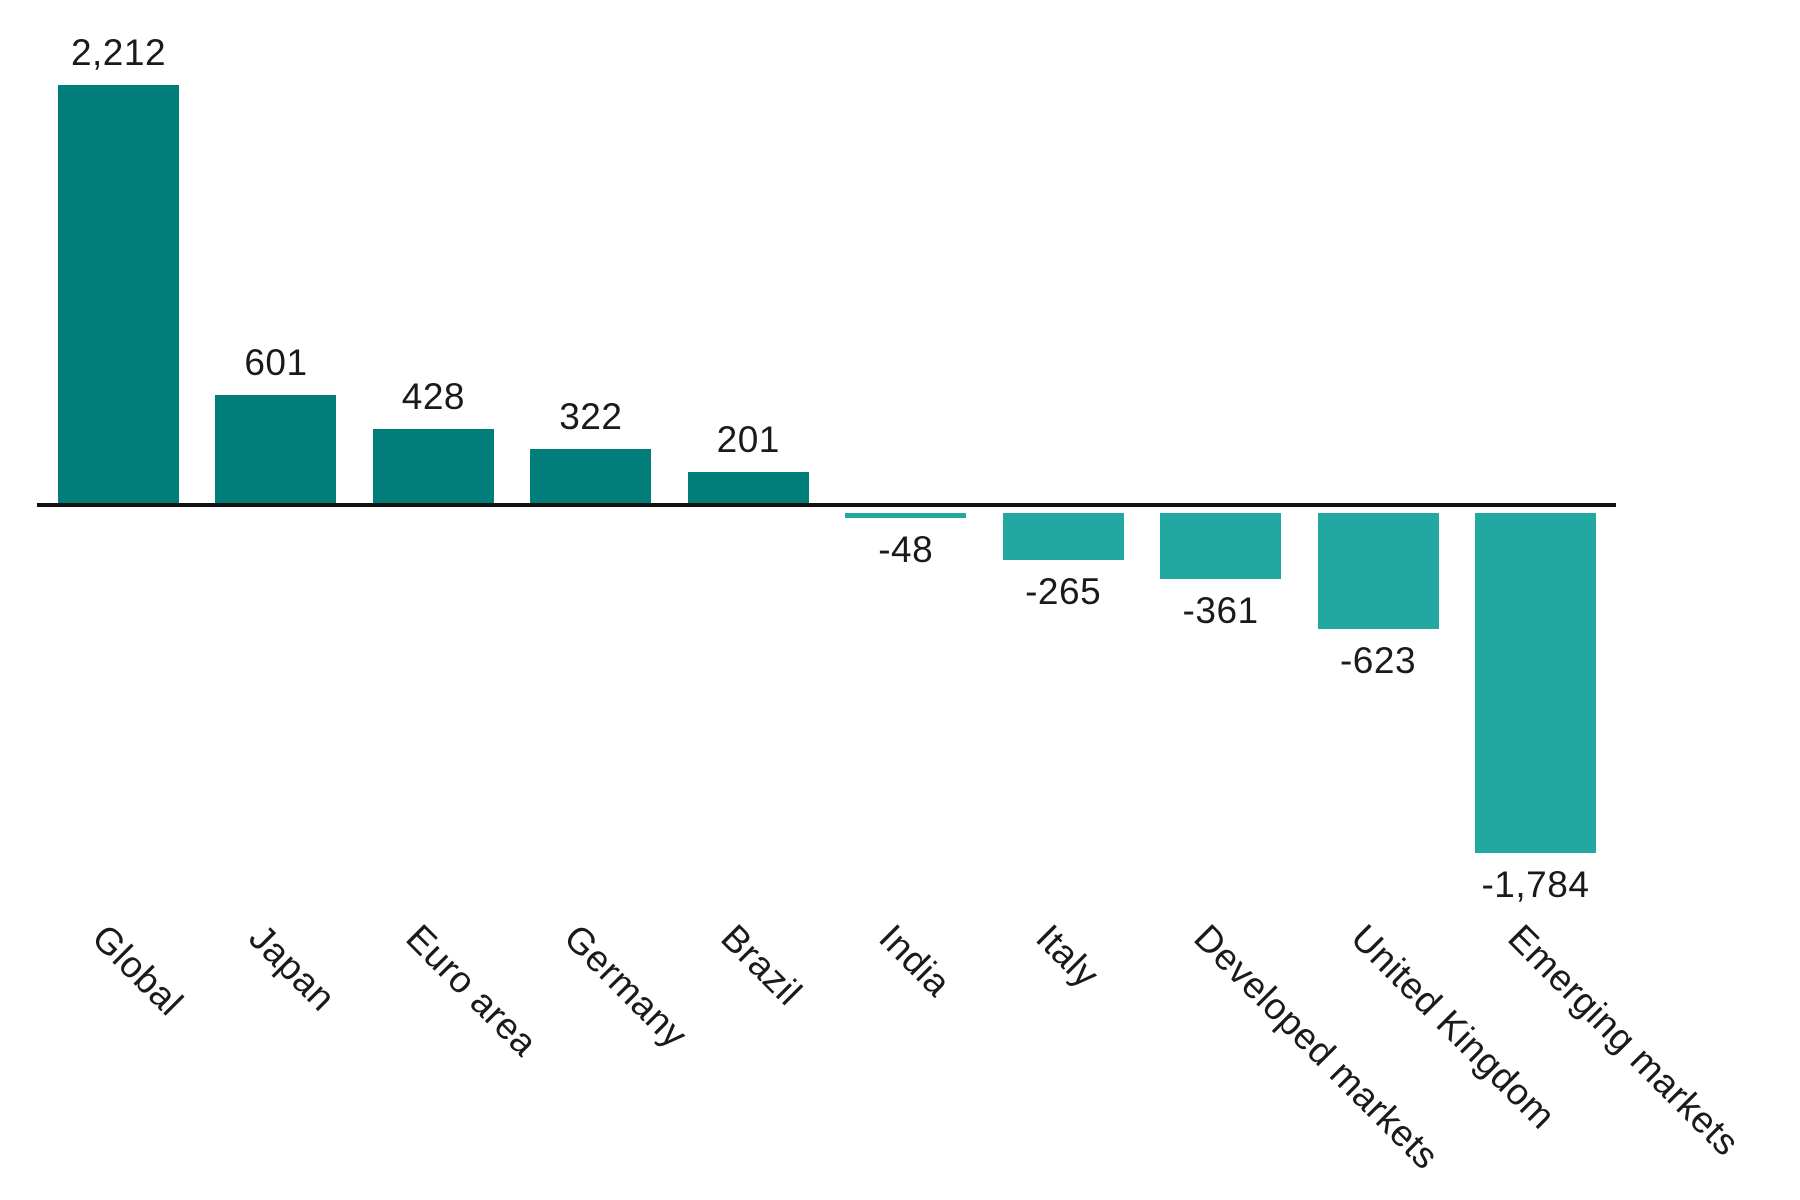  I want to click on bar-developed-markets, so click(1221, 546).